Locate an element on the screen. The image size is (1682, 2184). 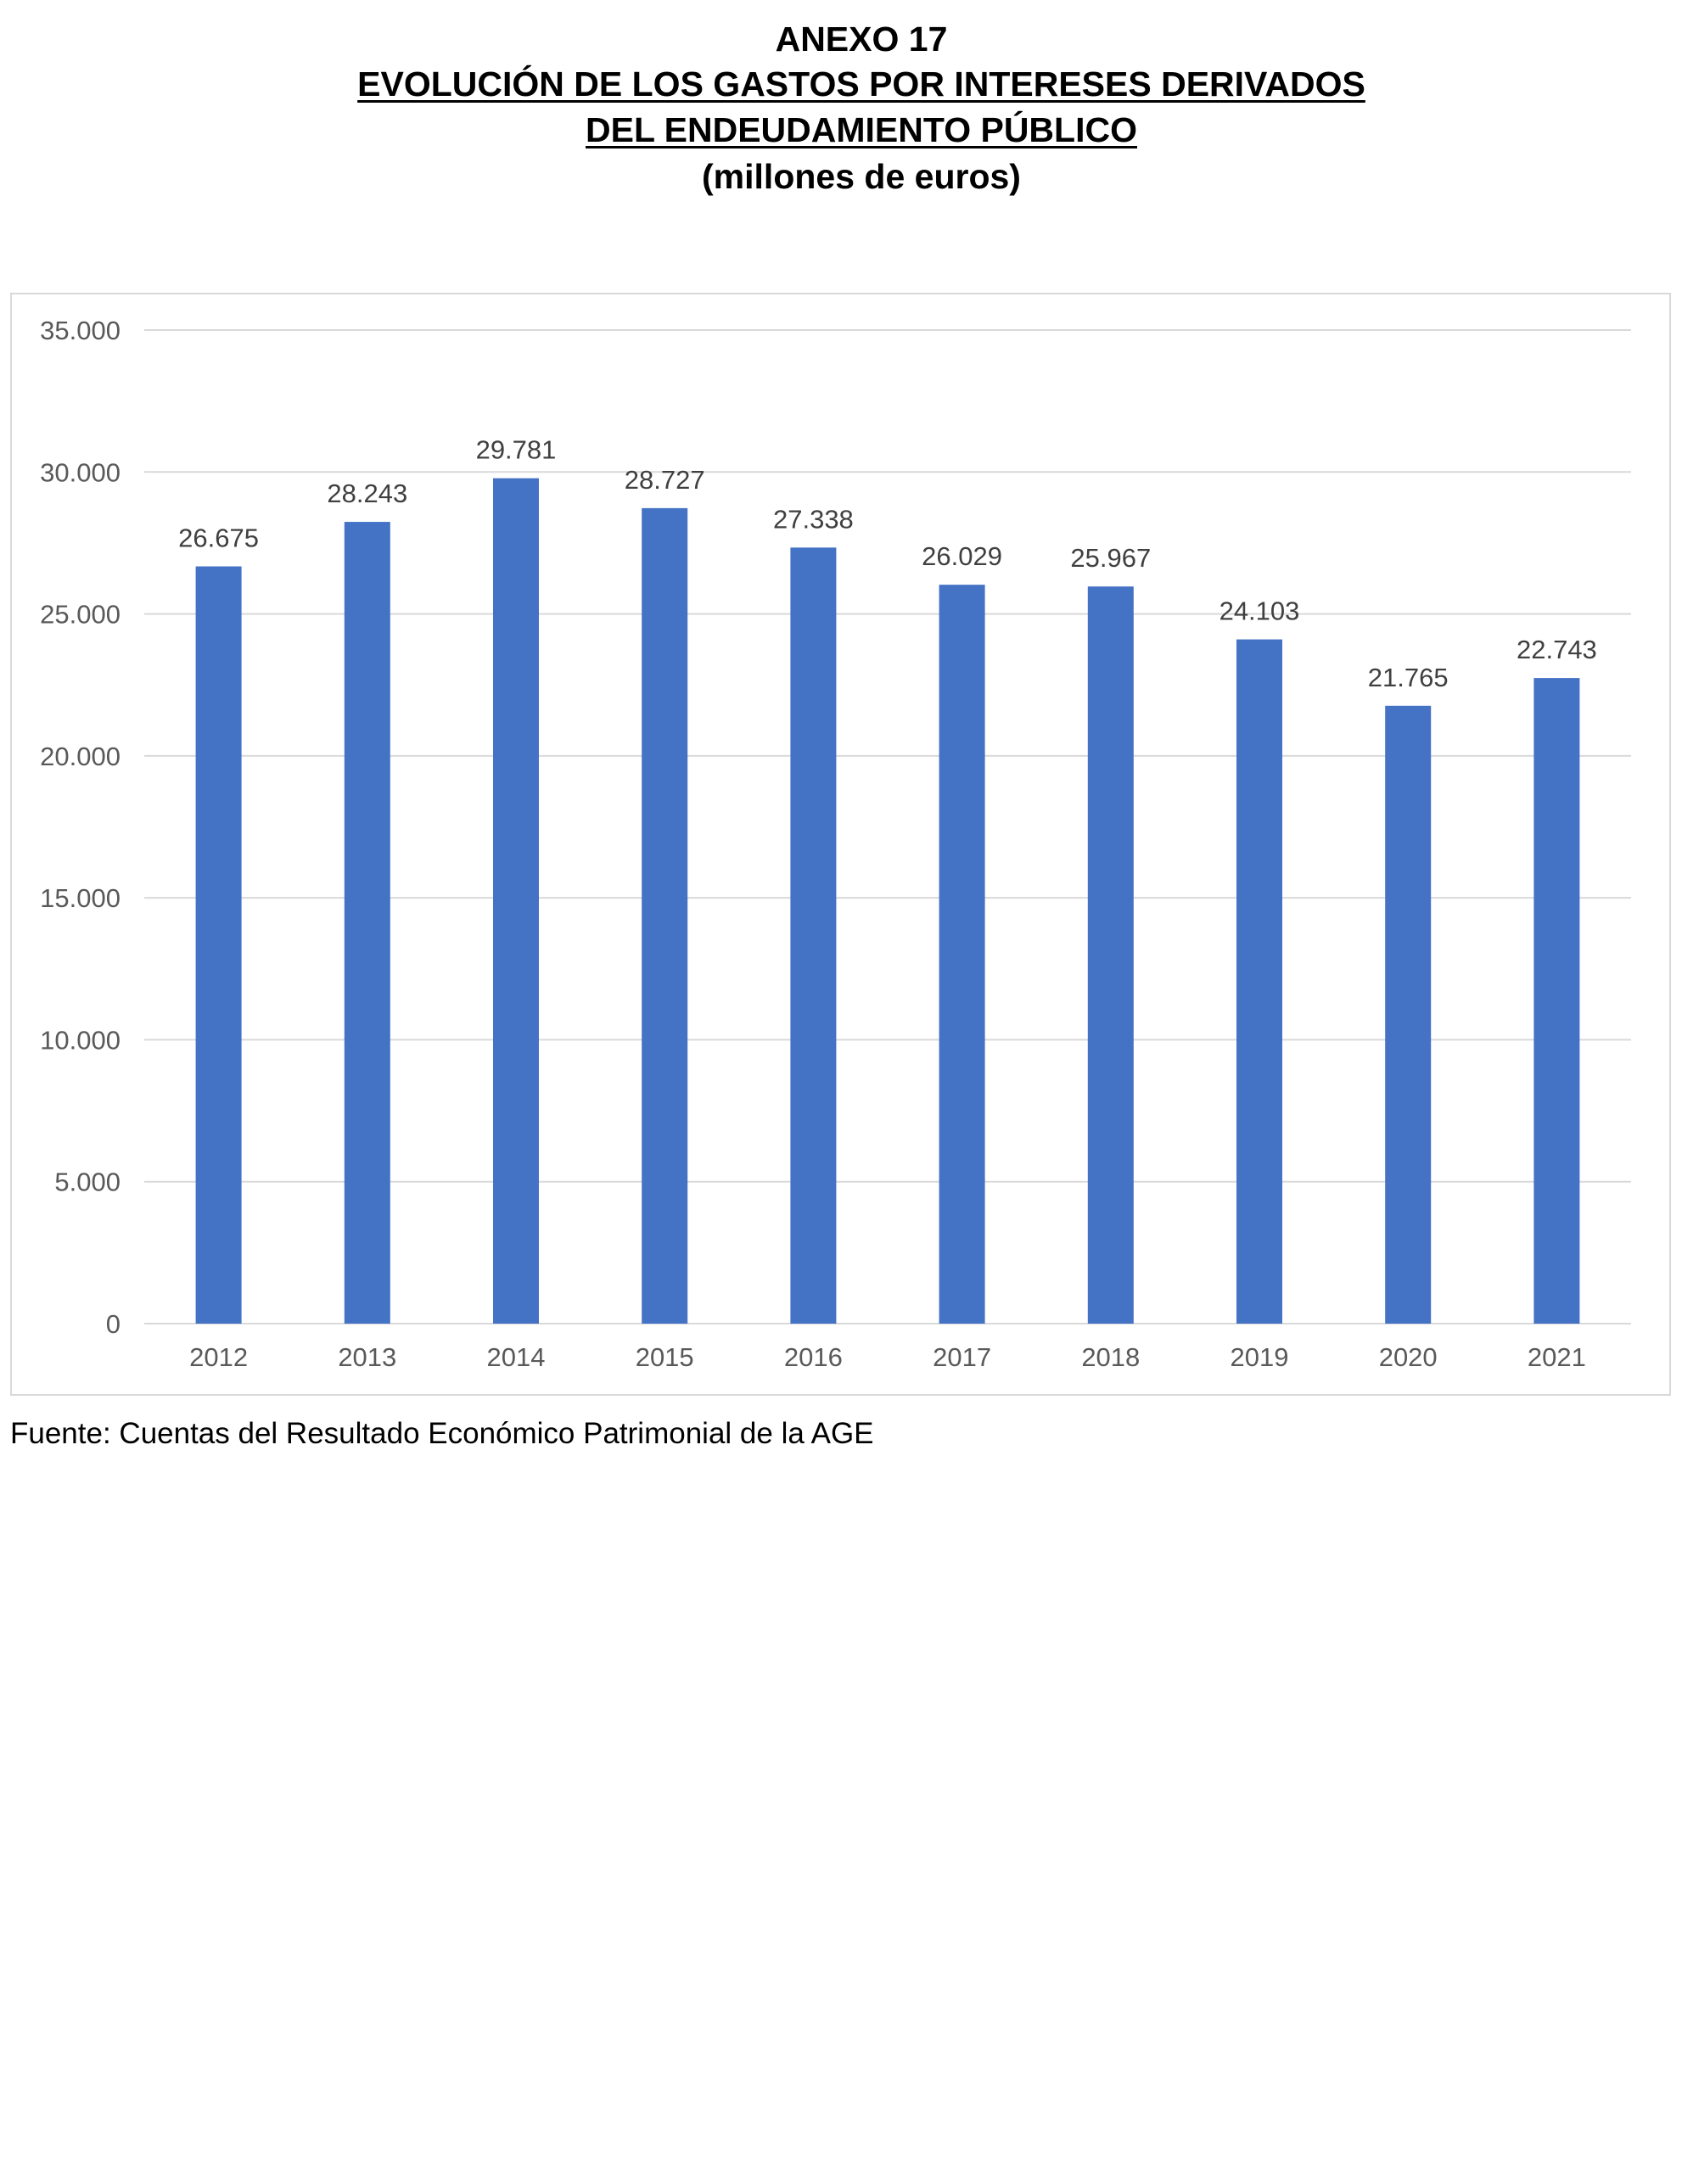
data-label-2019: 24.103 is located at coordinates (1259, 611).